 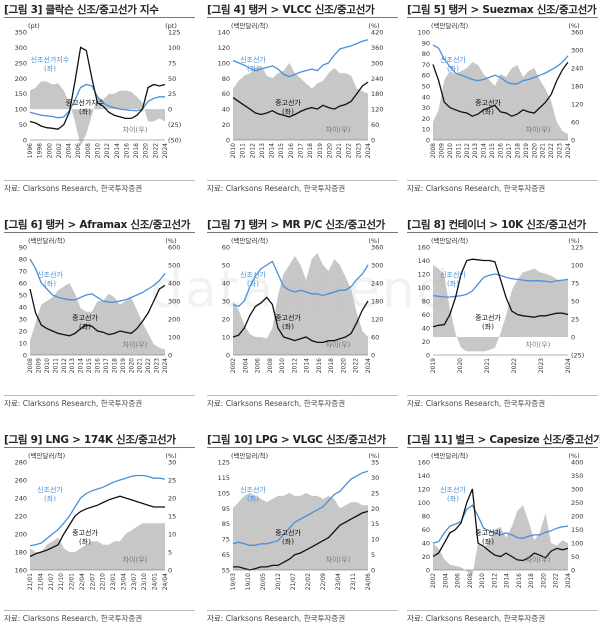 I want to click on x-tick-label: 2006, so click(x=458, y=580).